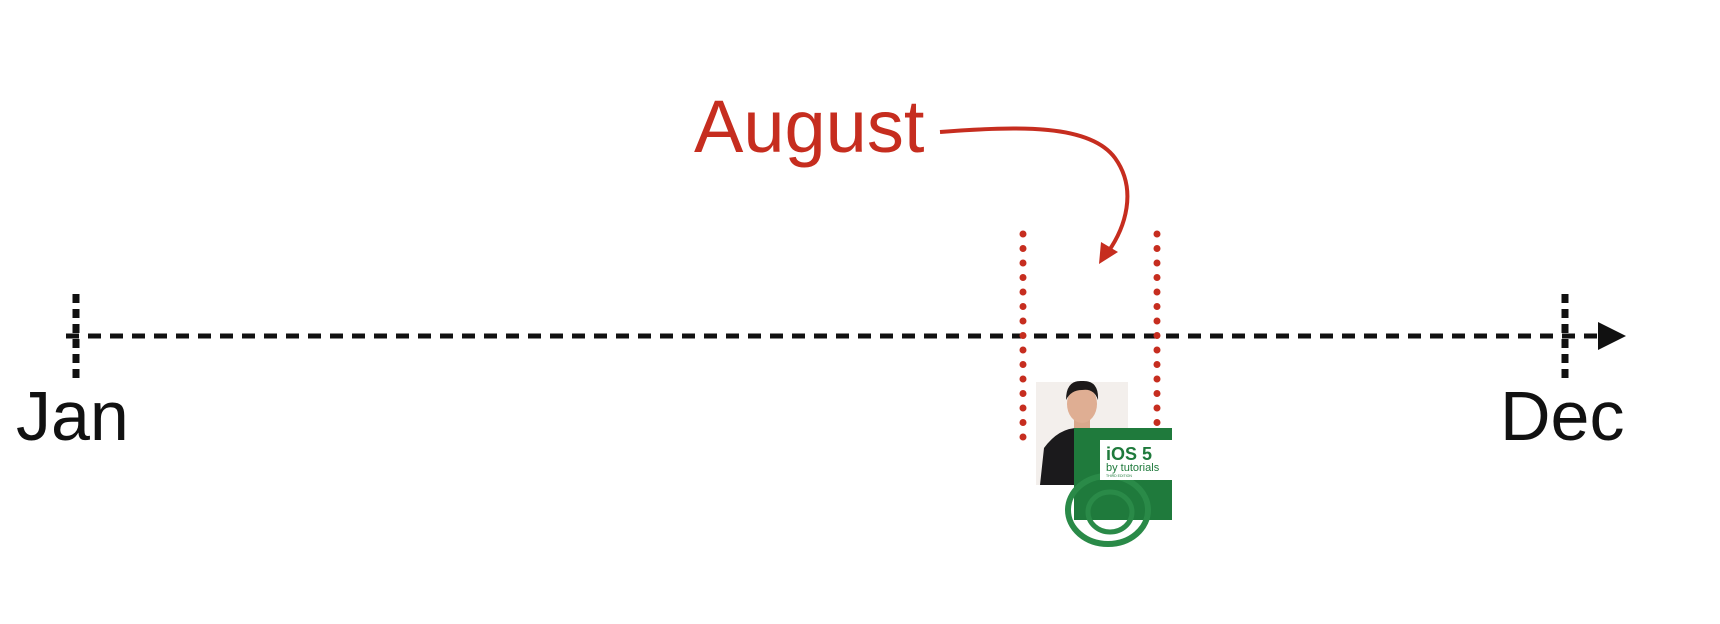  Describe the element at coordinates (1034, 190) in the screenshot. I see `callout-arrow` at that location.